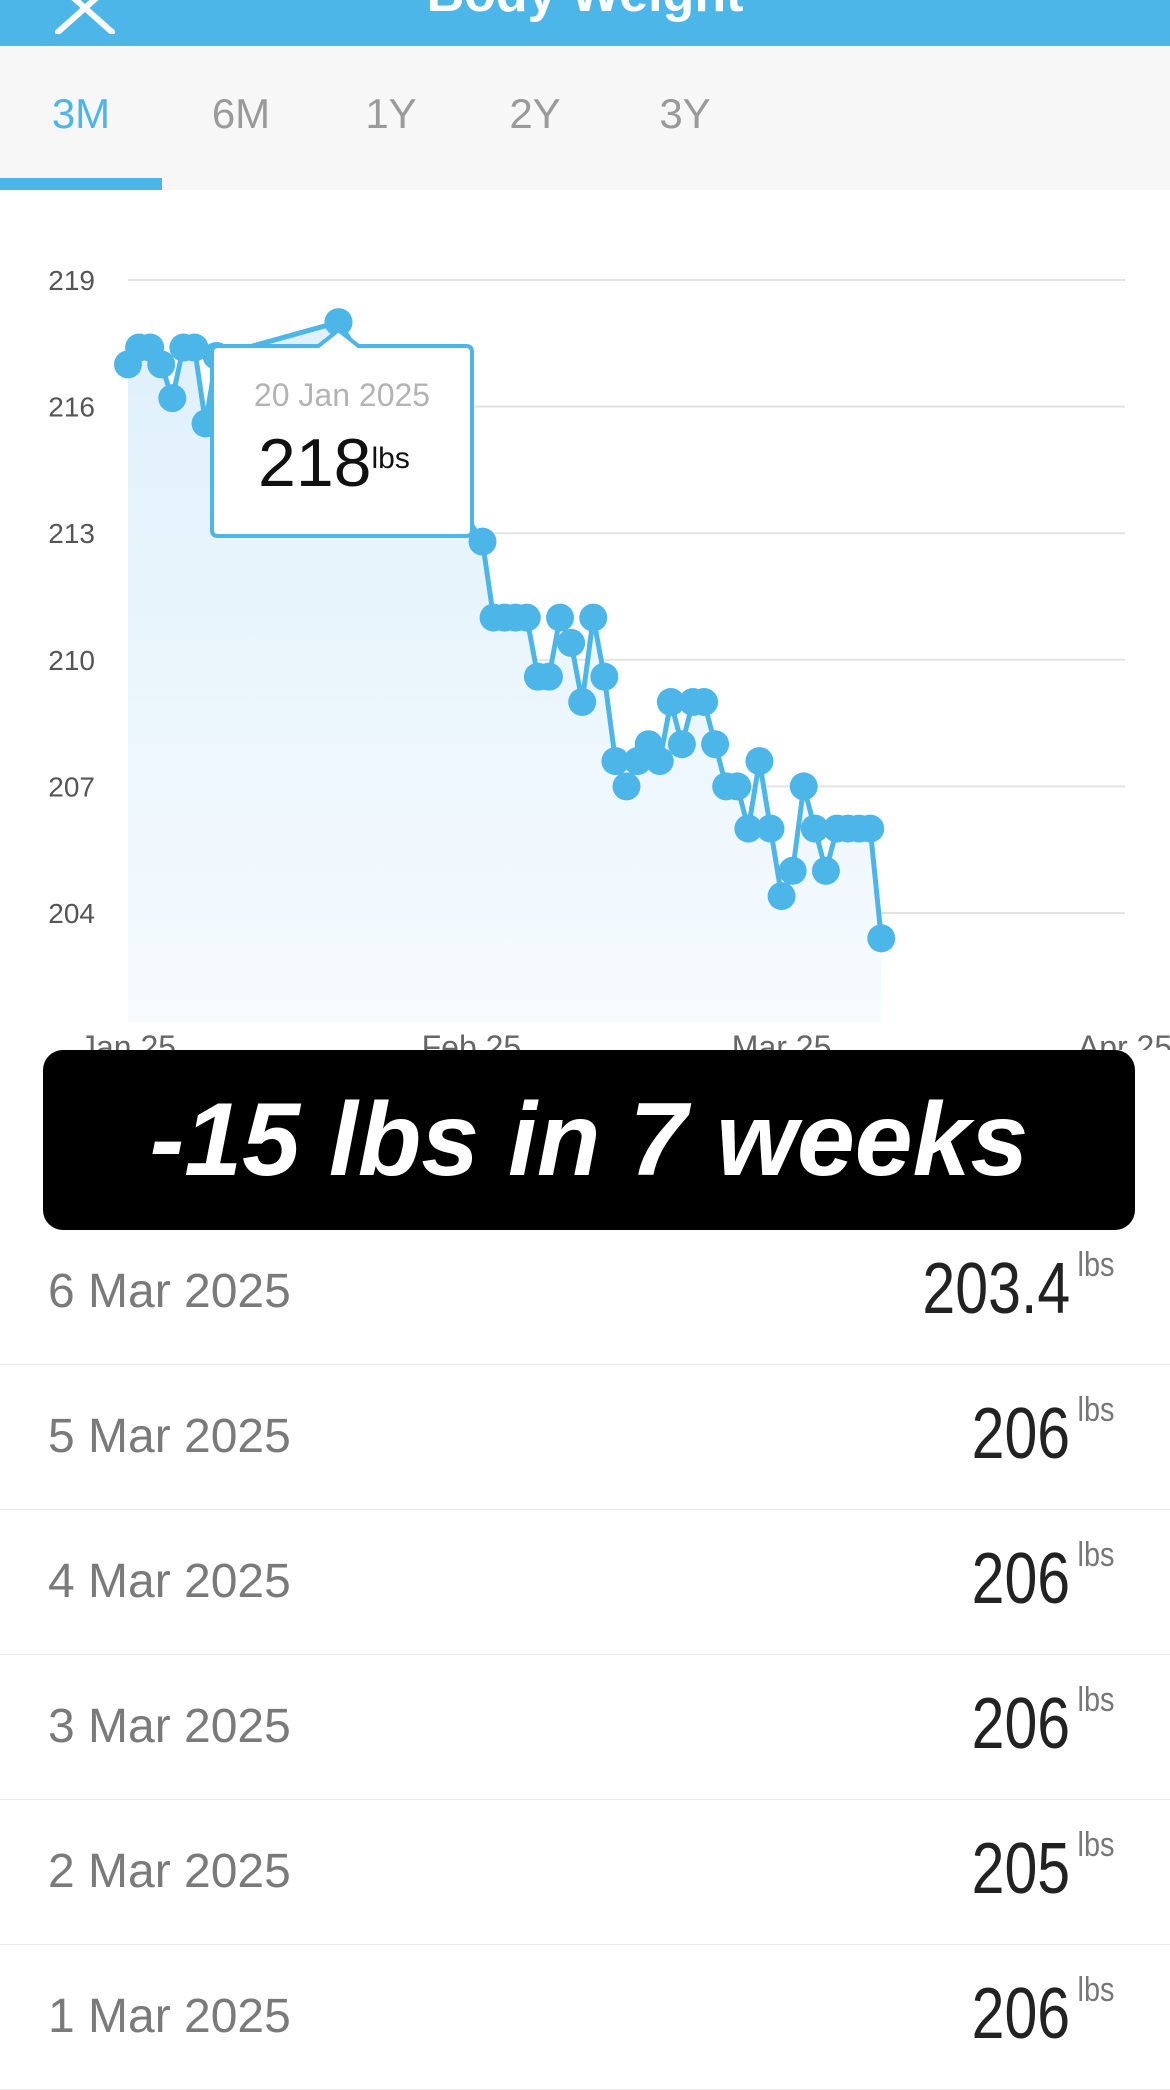  Describe the element at coordinates (314, 463) in the screenshot. I see `tooltip-value-number: 218` at that location.